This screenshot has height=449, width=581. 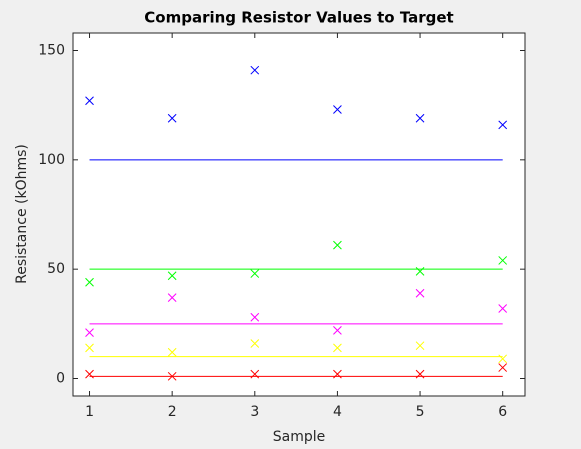 I want to click on chart-title: Comparing Resistor Values to Target, so click(x=298, y=18).